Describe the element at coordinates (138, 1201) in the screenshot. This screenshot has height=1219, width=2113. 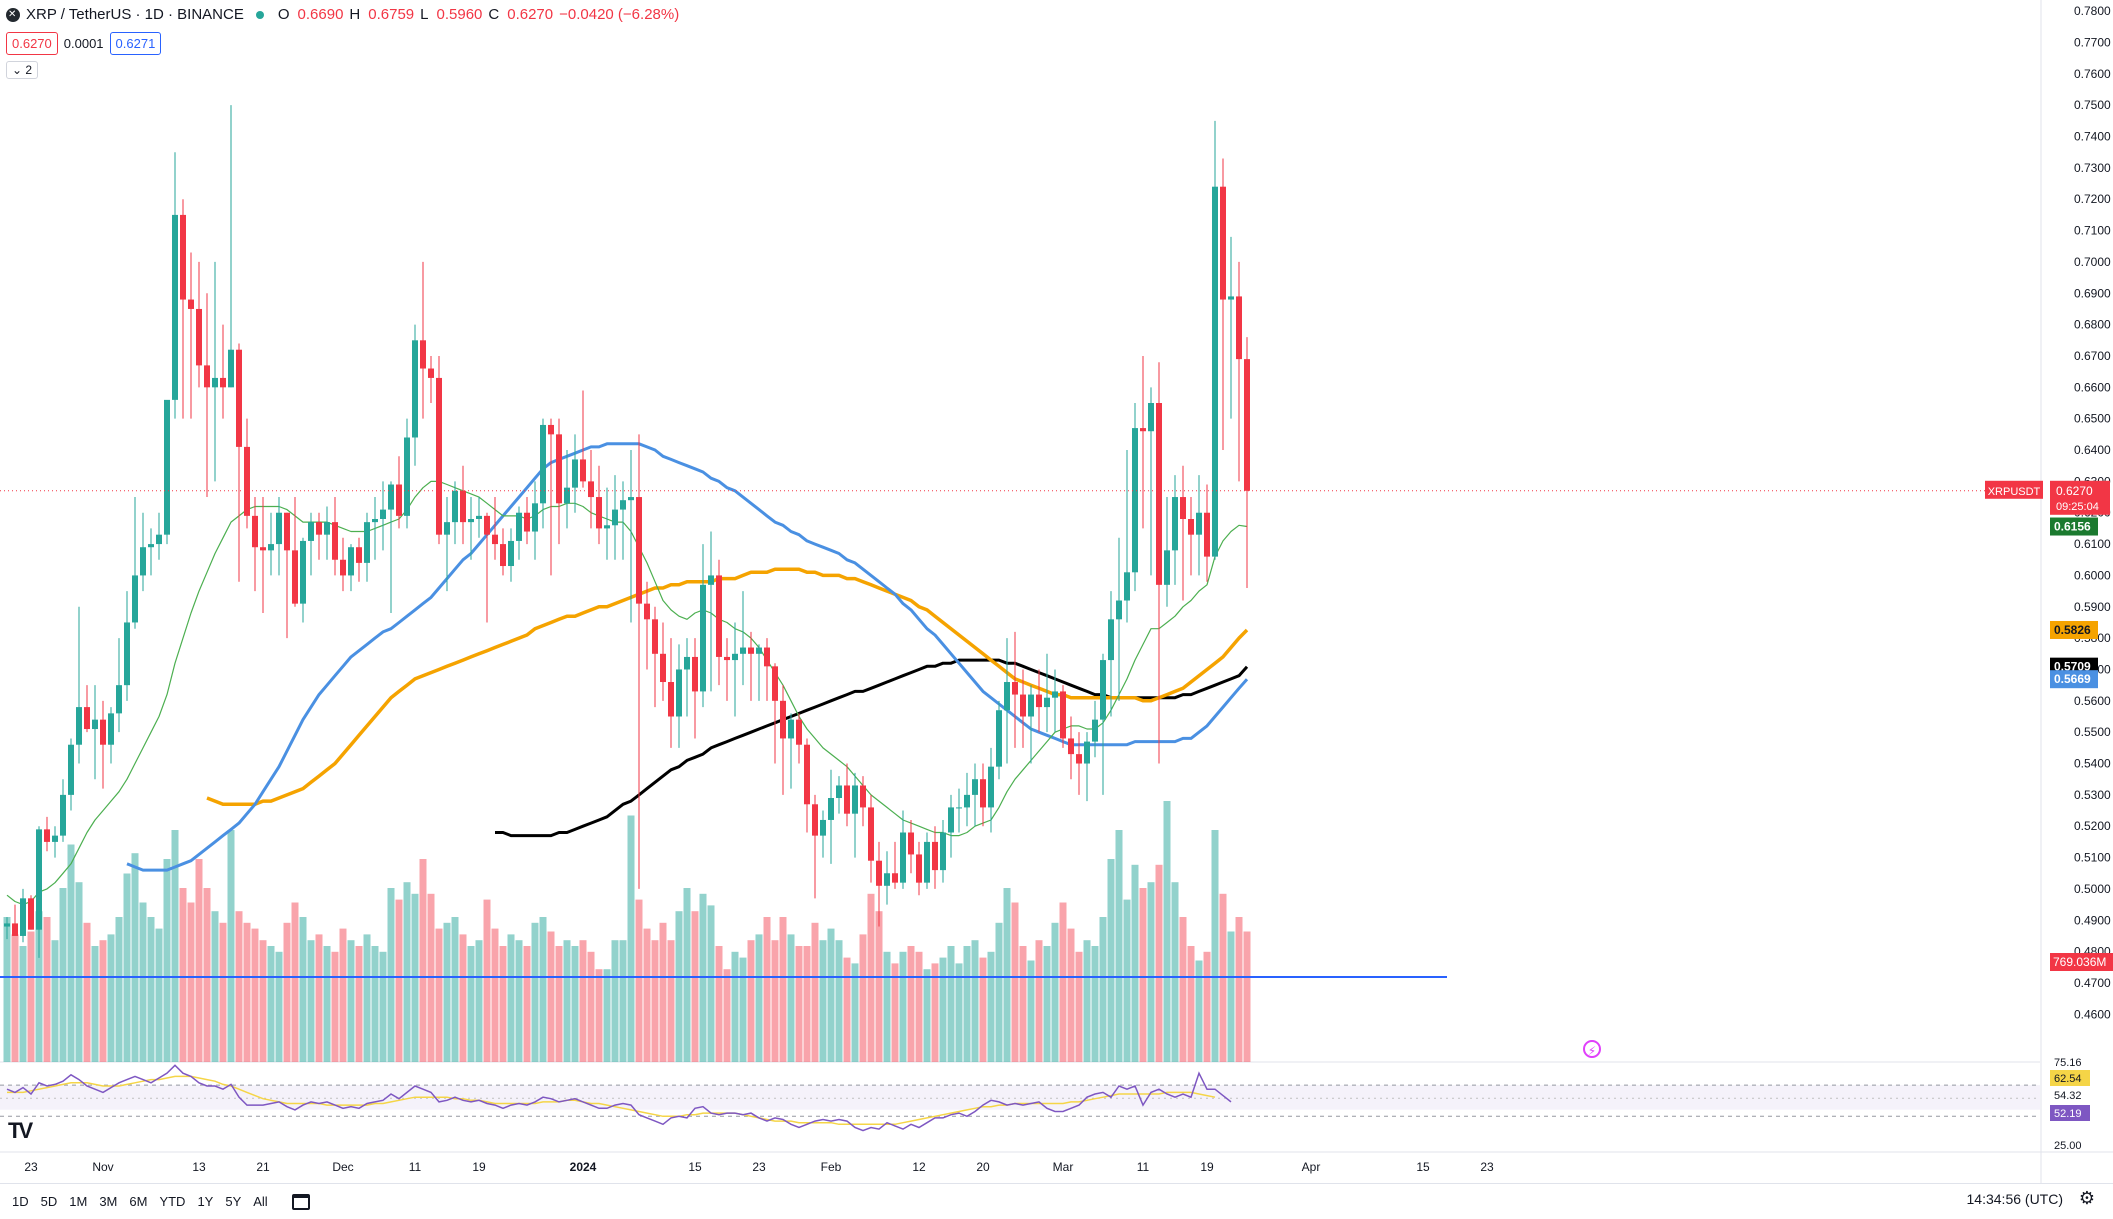
I see `timeframe-6m: 6M` at that location.